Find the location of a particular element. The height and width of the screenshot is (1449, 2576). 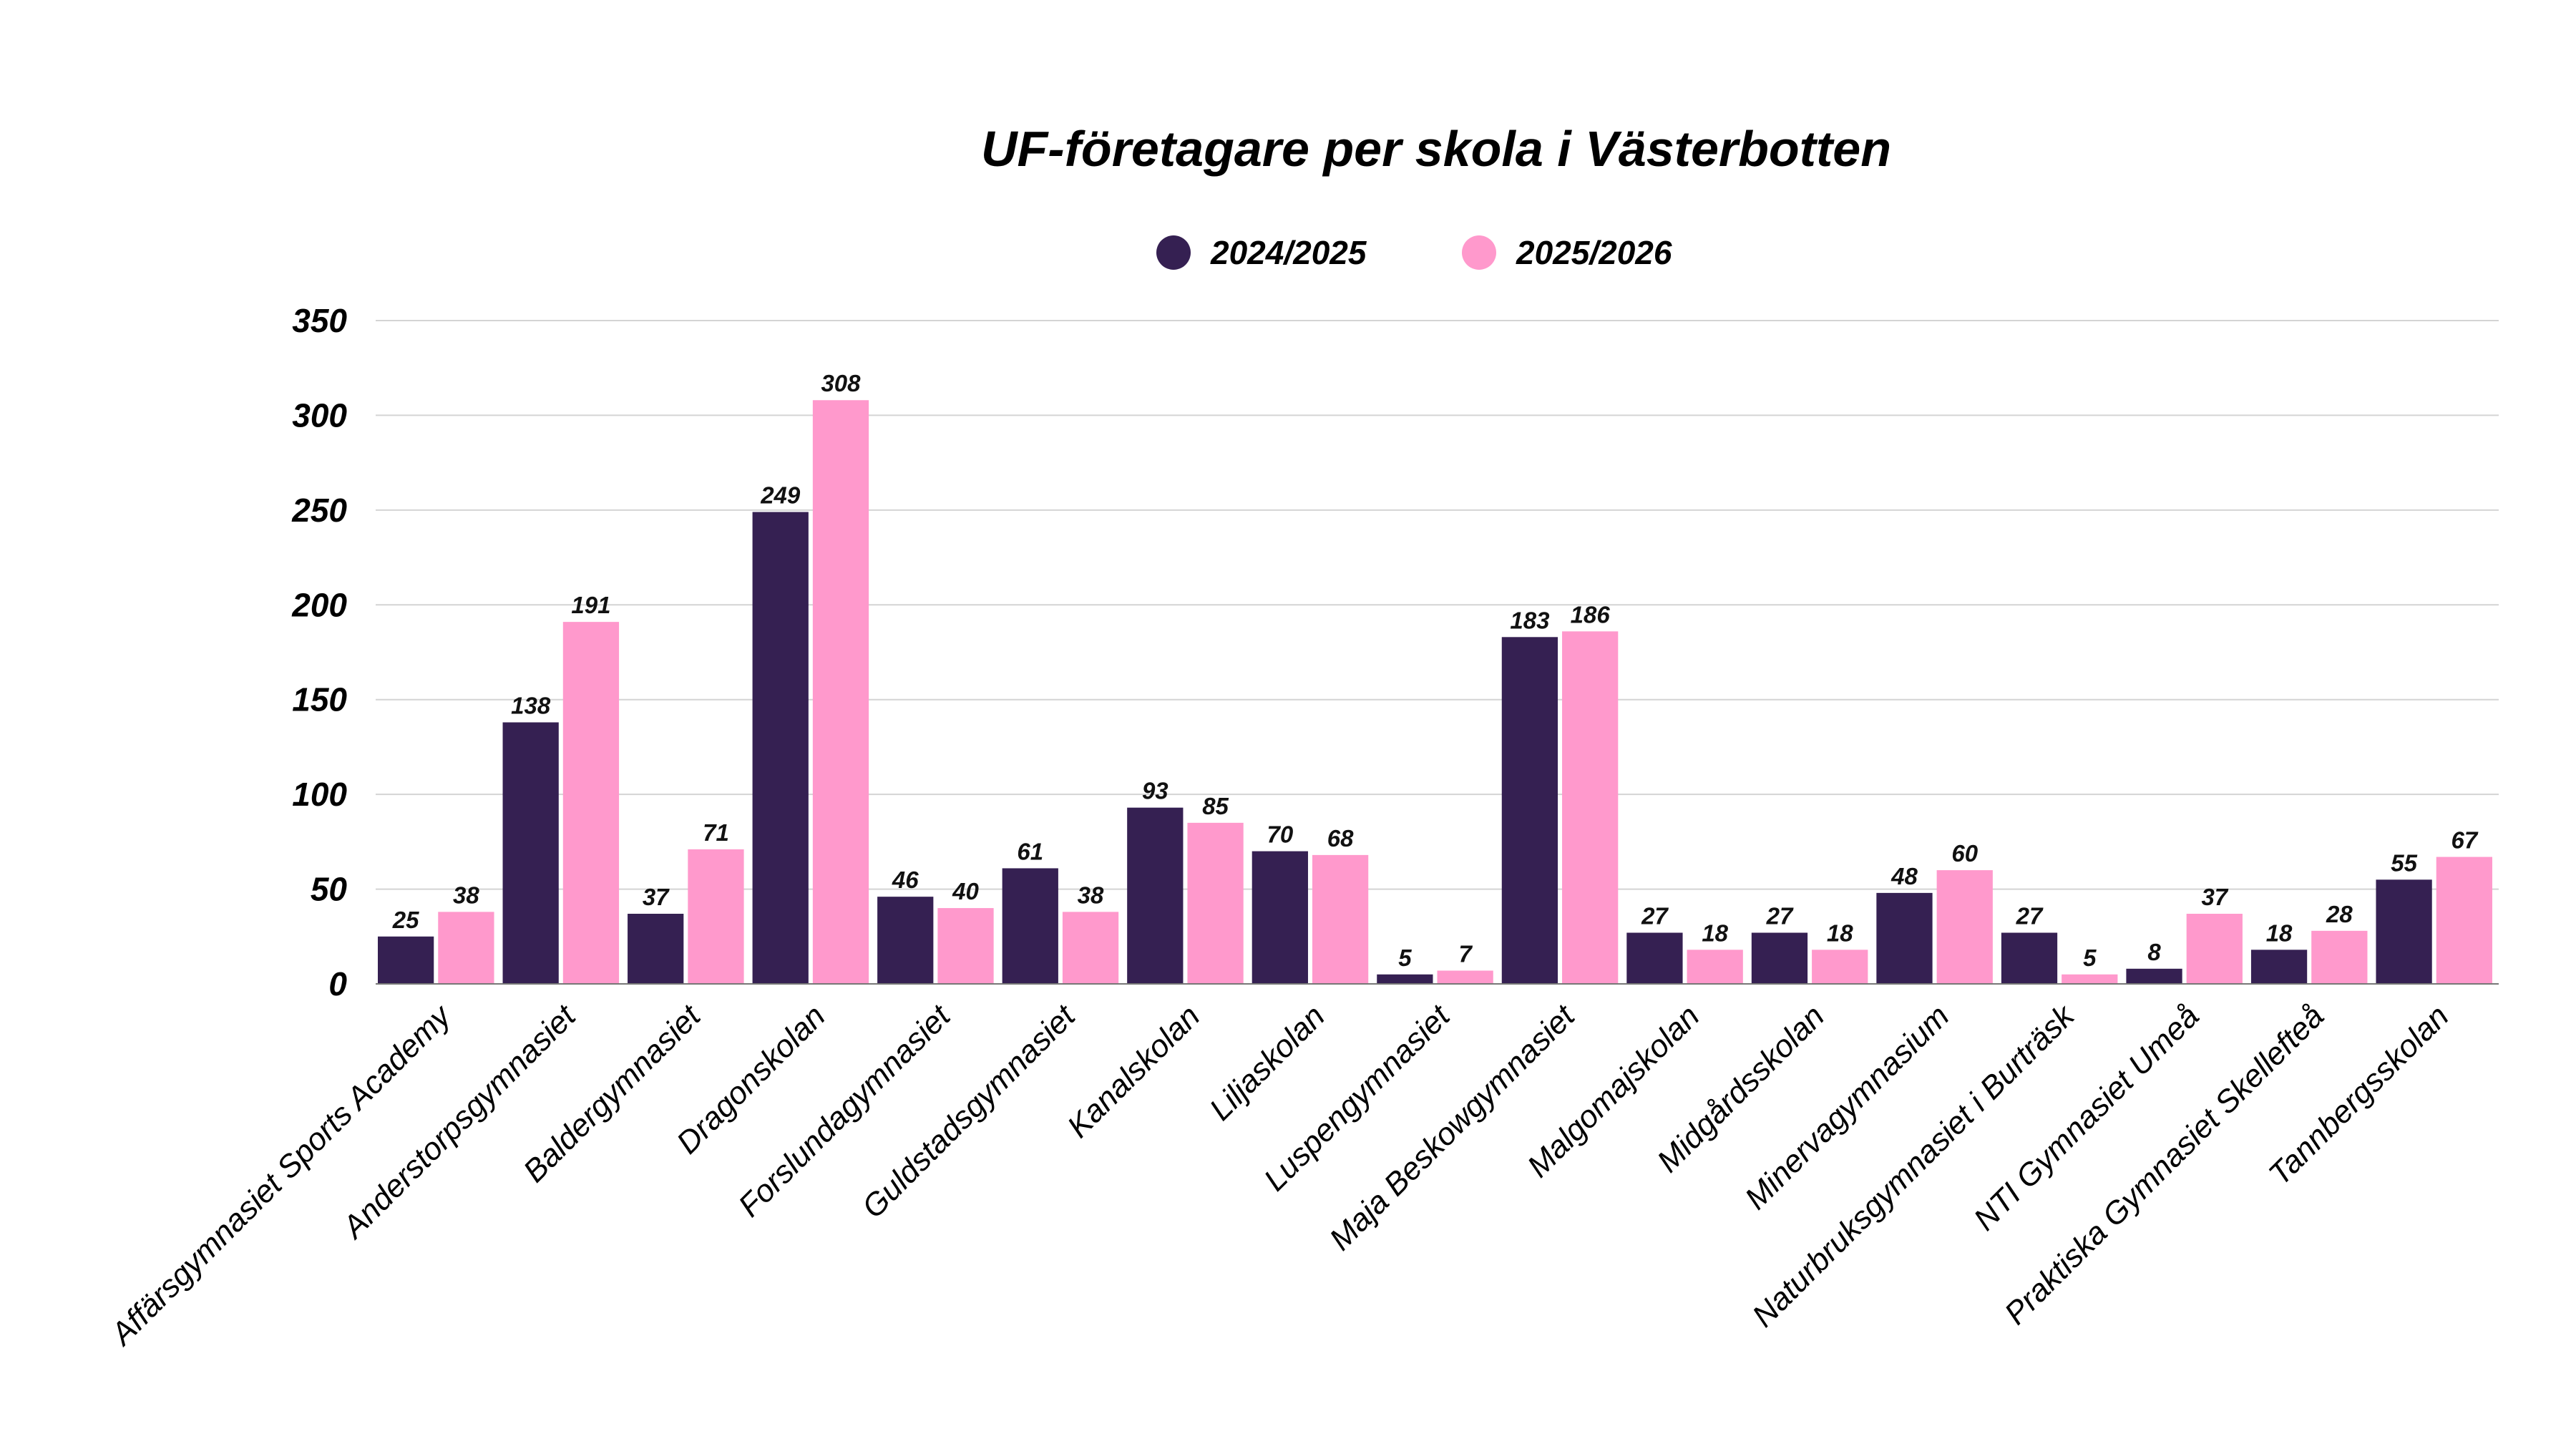

data-label: 308 is located at coordinates (841, 383).